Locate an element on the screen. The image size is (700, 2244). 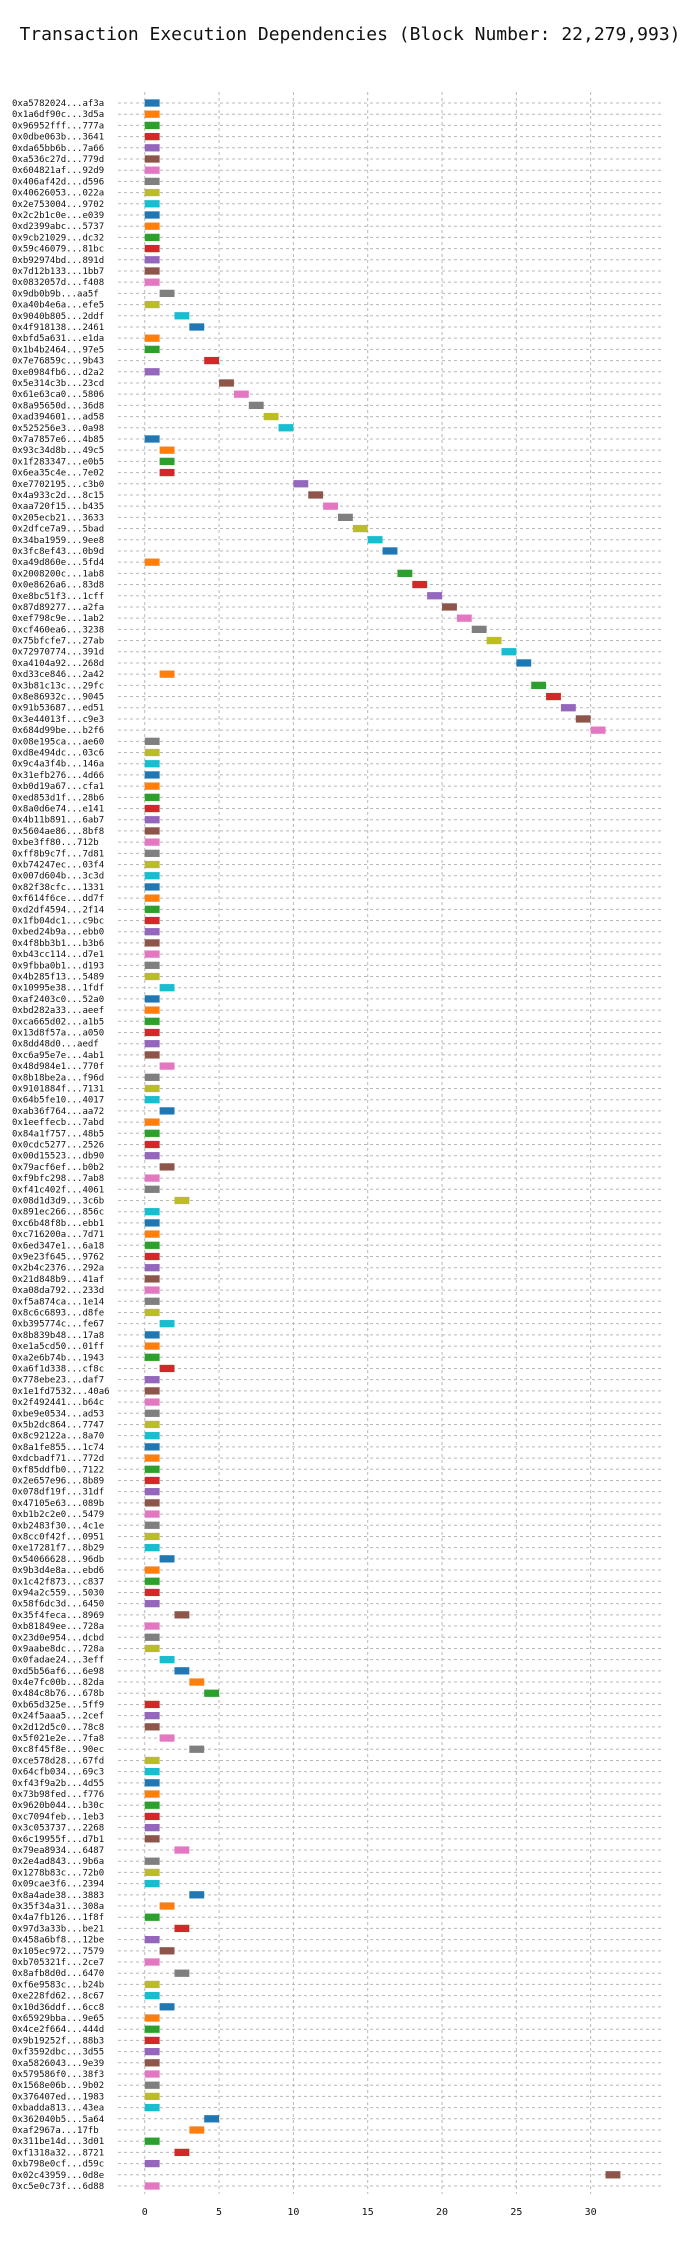
x-tick-label: 25 is located at coordinates (516, 2212).